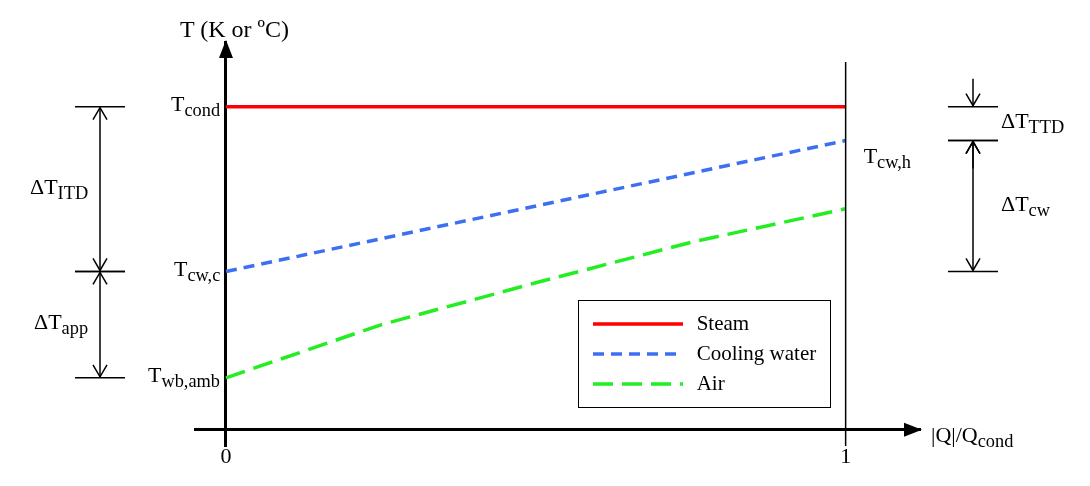 Image resolution: width=1090 pixels, height=486 pixels. I want to click on legend-label: Cooling water, so click(756, 354).